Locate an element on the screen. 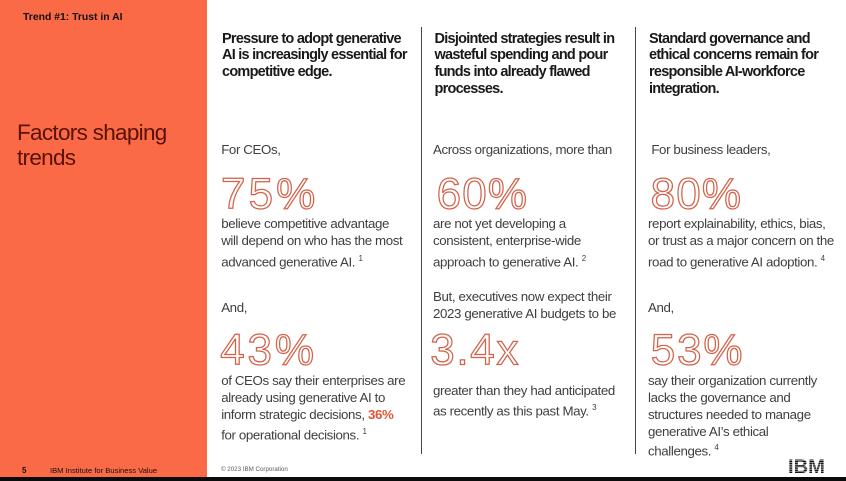 The image size is (846, 481). svg-text: 75% is located at coordinates (269, 194).